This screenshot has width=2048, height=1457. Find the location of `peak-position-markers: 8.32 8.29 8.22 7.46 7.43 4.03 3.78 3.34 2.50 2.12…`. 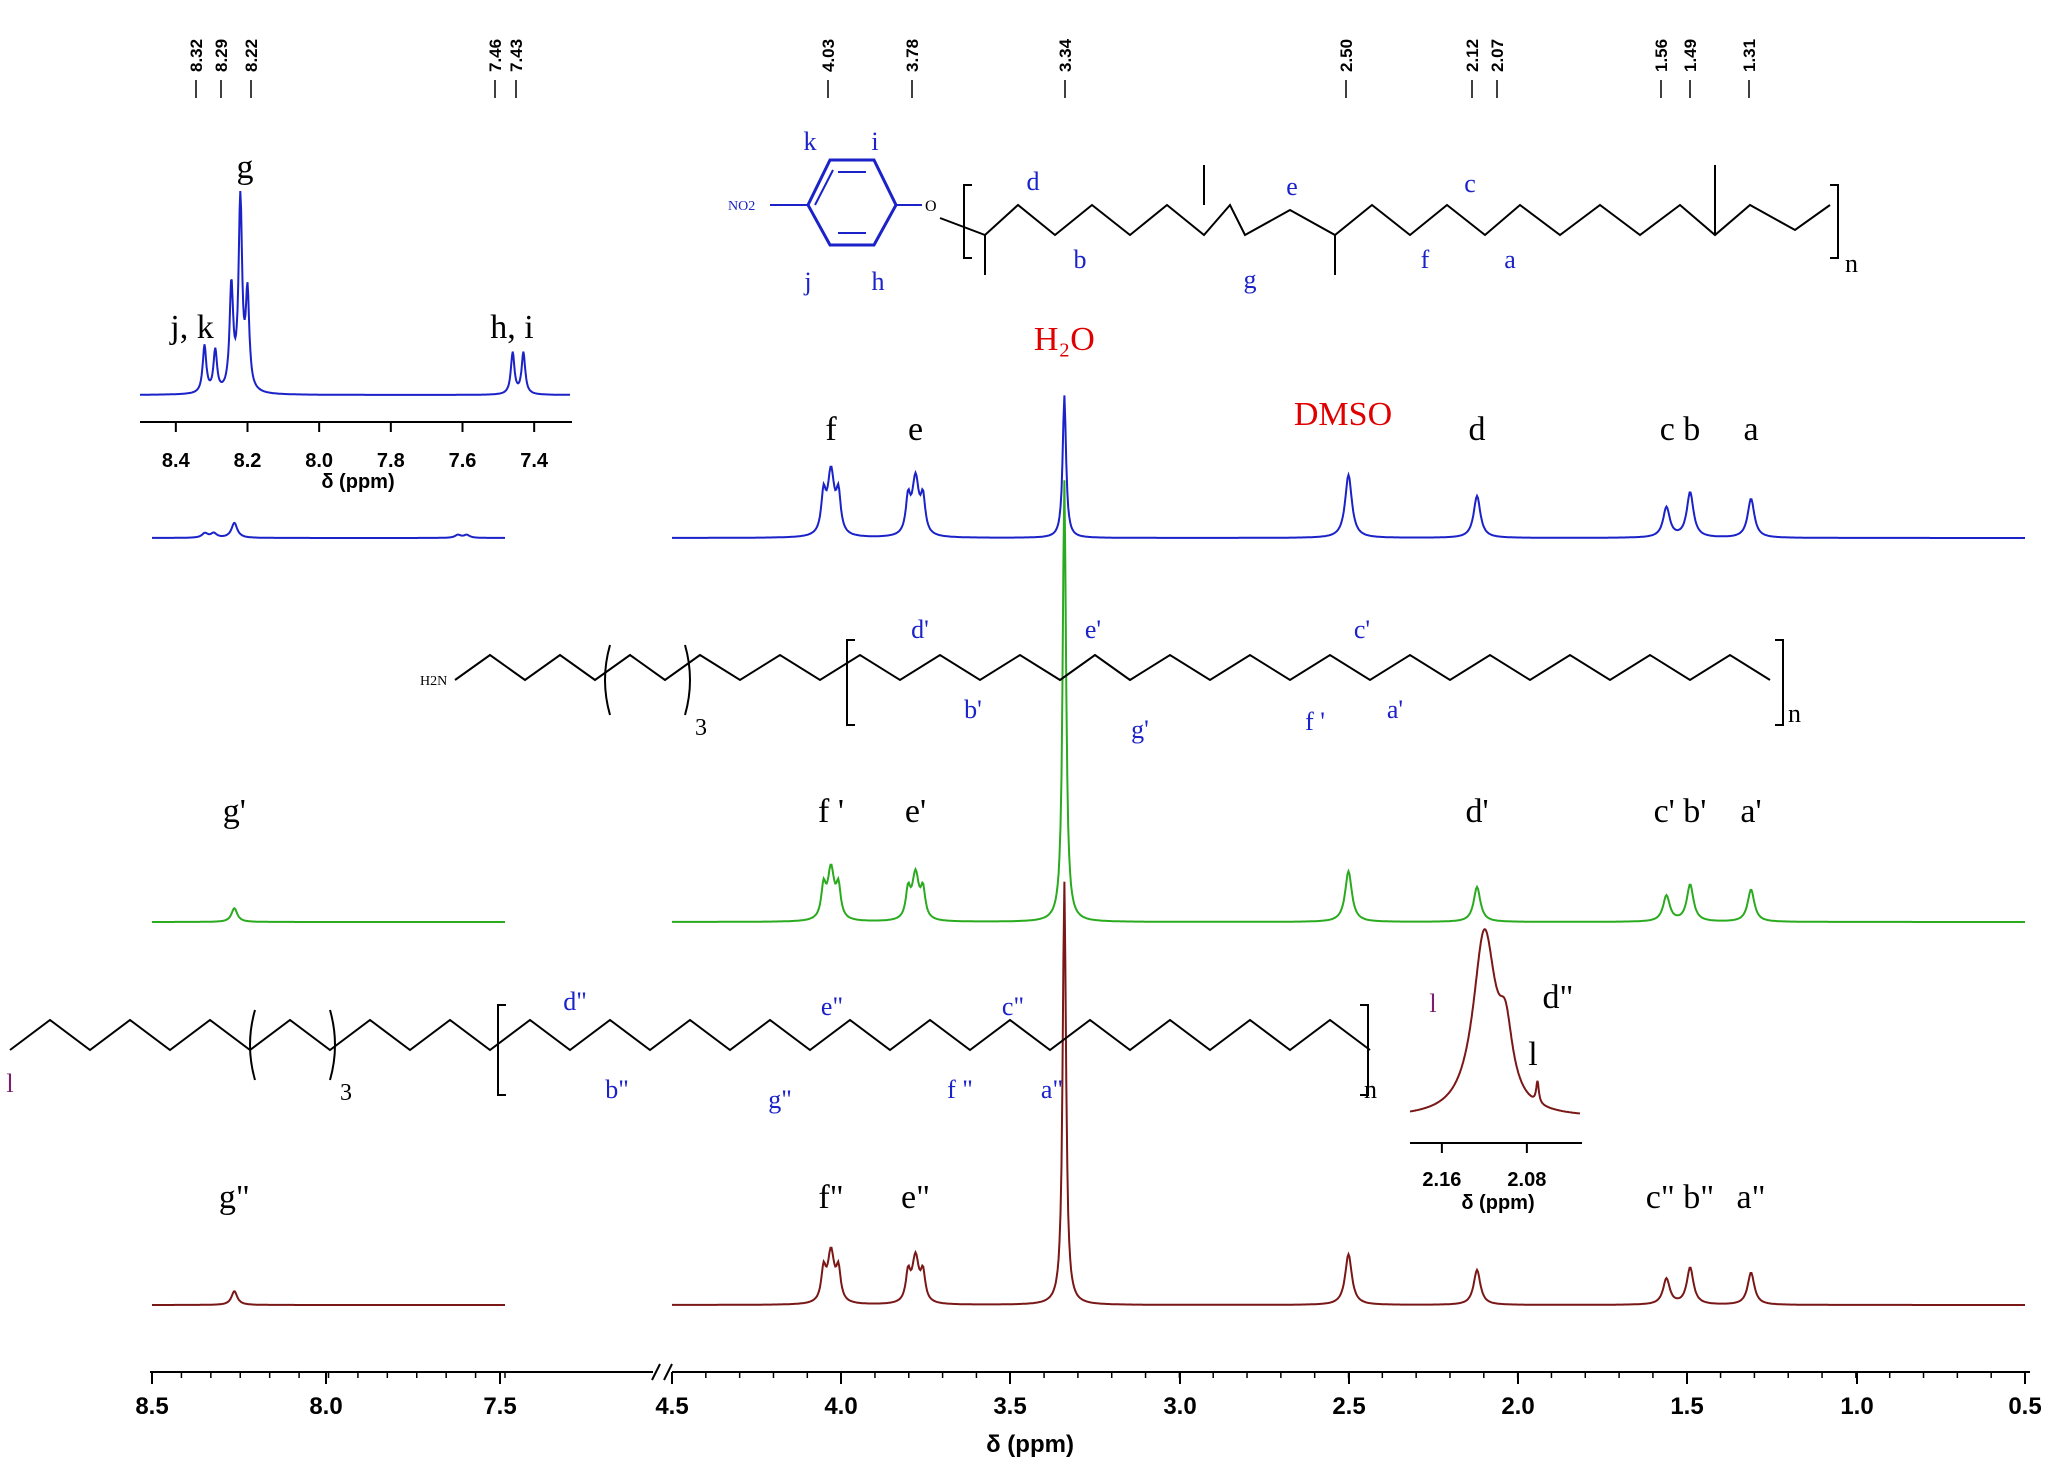

peak-position-markers: 8.32 8.29 8.22 7.46 7.43 4.03 3.78 3.34 2.50 2.12… is located at coordinates (973, 68).